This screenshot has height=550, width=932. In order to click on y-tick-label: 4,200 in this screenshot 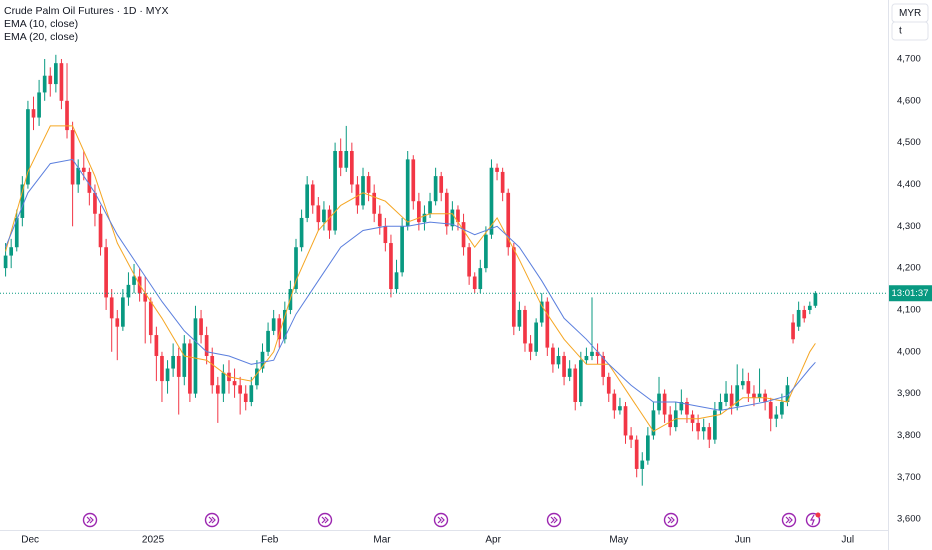, I will do `click(909, 268)`.